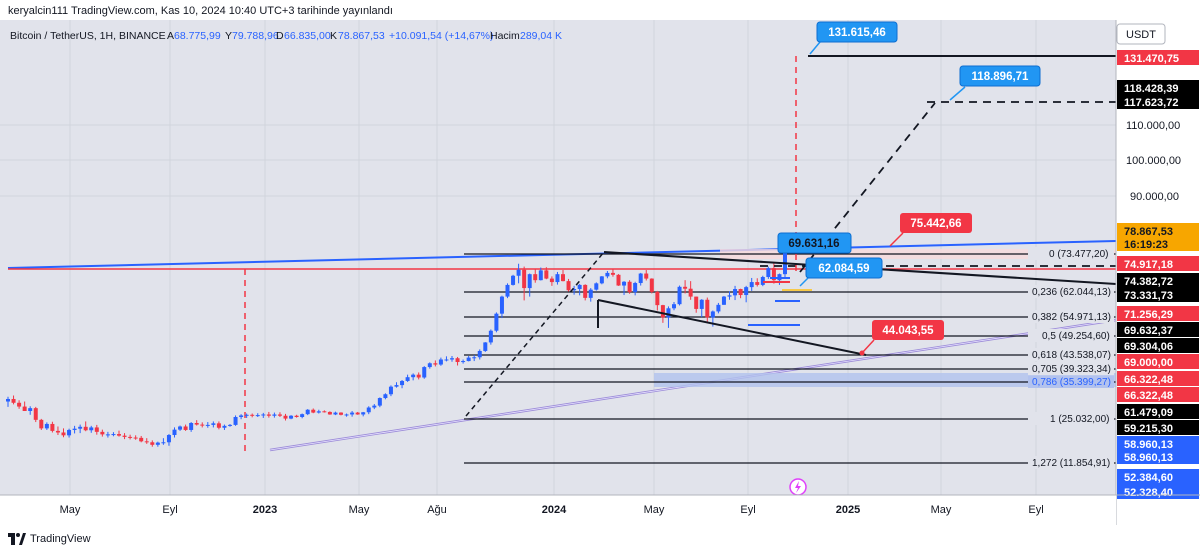 The image size is (1200, 553). What do you see at coordinates (798, 487) in the screenshot?
I see `lightning-event-icon` at bounding box center [798, 487].